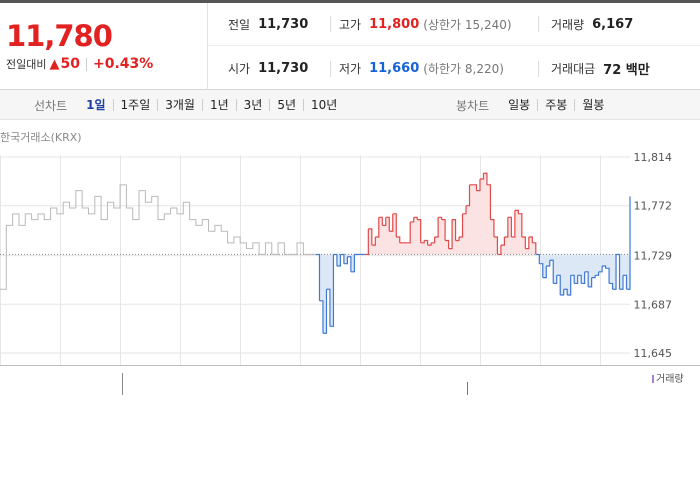  What do you see at coordinates (323, 105) in the screenshot?
I see `tab-10y: 10년` at bounding box center [323, 105].